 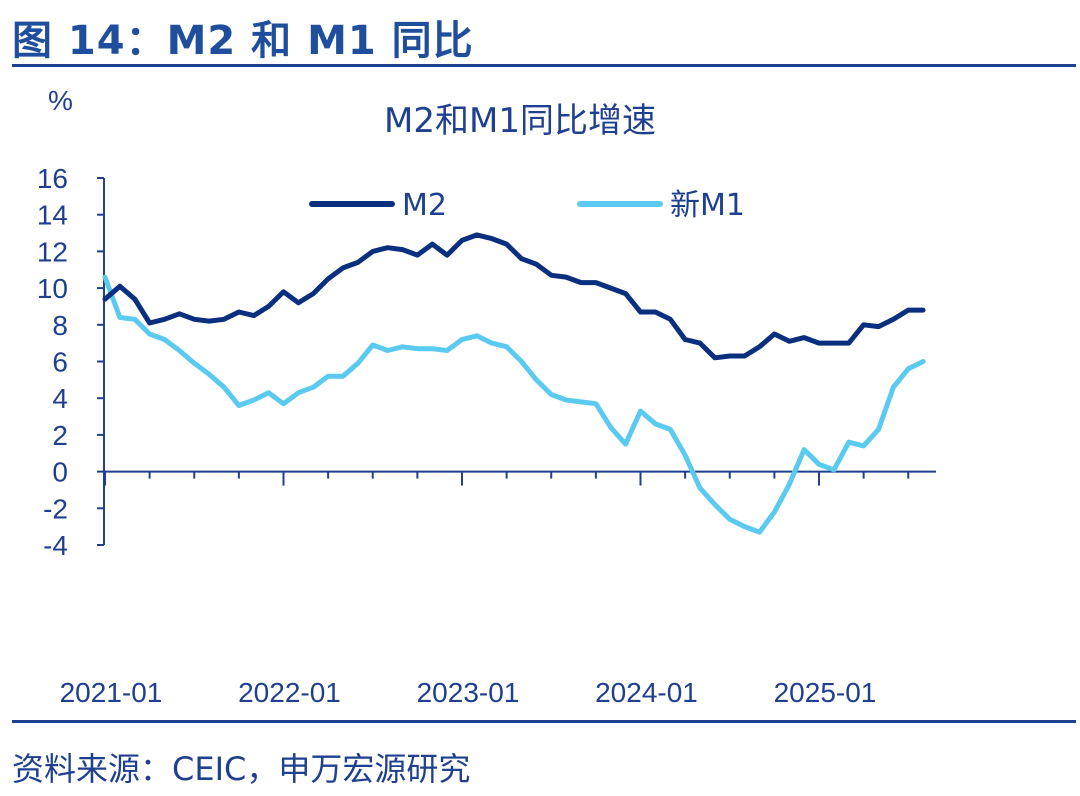 What do you see at coordinates (55, 545) in the screenshot?
I see `y-tick-label: -4` at bounding box center [55, 545].